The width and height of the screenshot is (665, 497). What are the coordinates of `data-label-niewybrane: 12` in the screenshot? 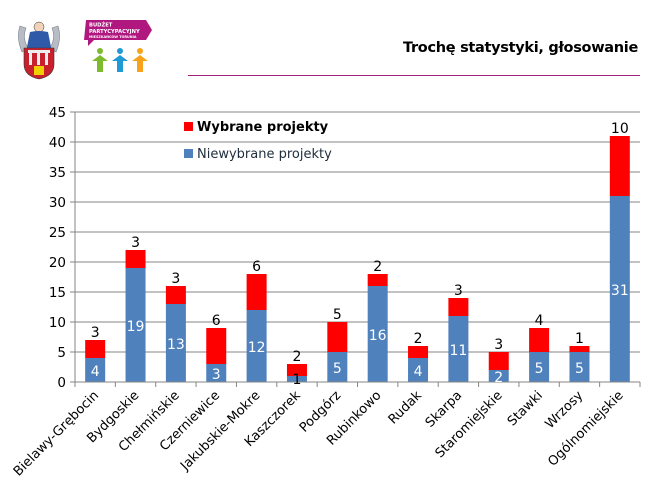 It's located at (257, 348).